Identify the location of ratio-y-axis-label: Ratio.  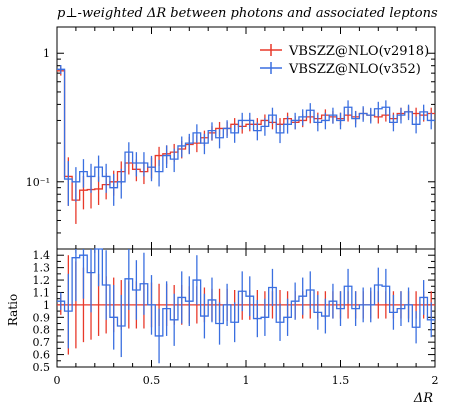
(13, 310).